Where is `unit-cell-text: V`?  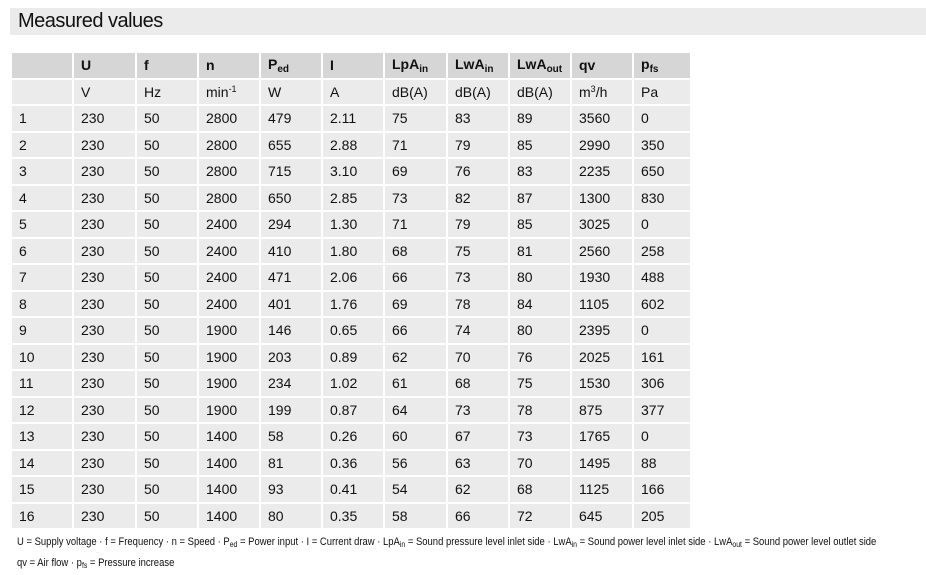
unit-cell-text: V is located at coordinates (86, 91).